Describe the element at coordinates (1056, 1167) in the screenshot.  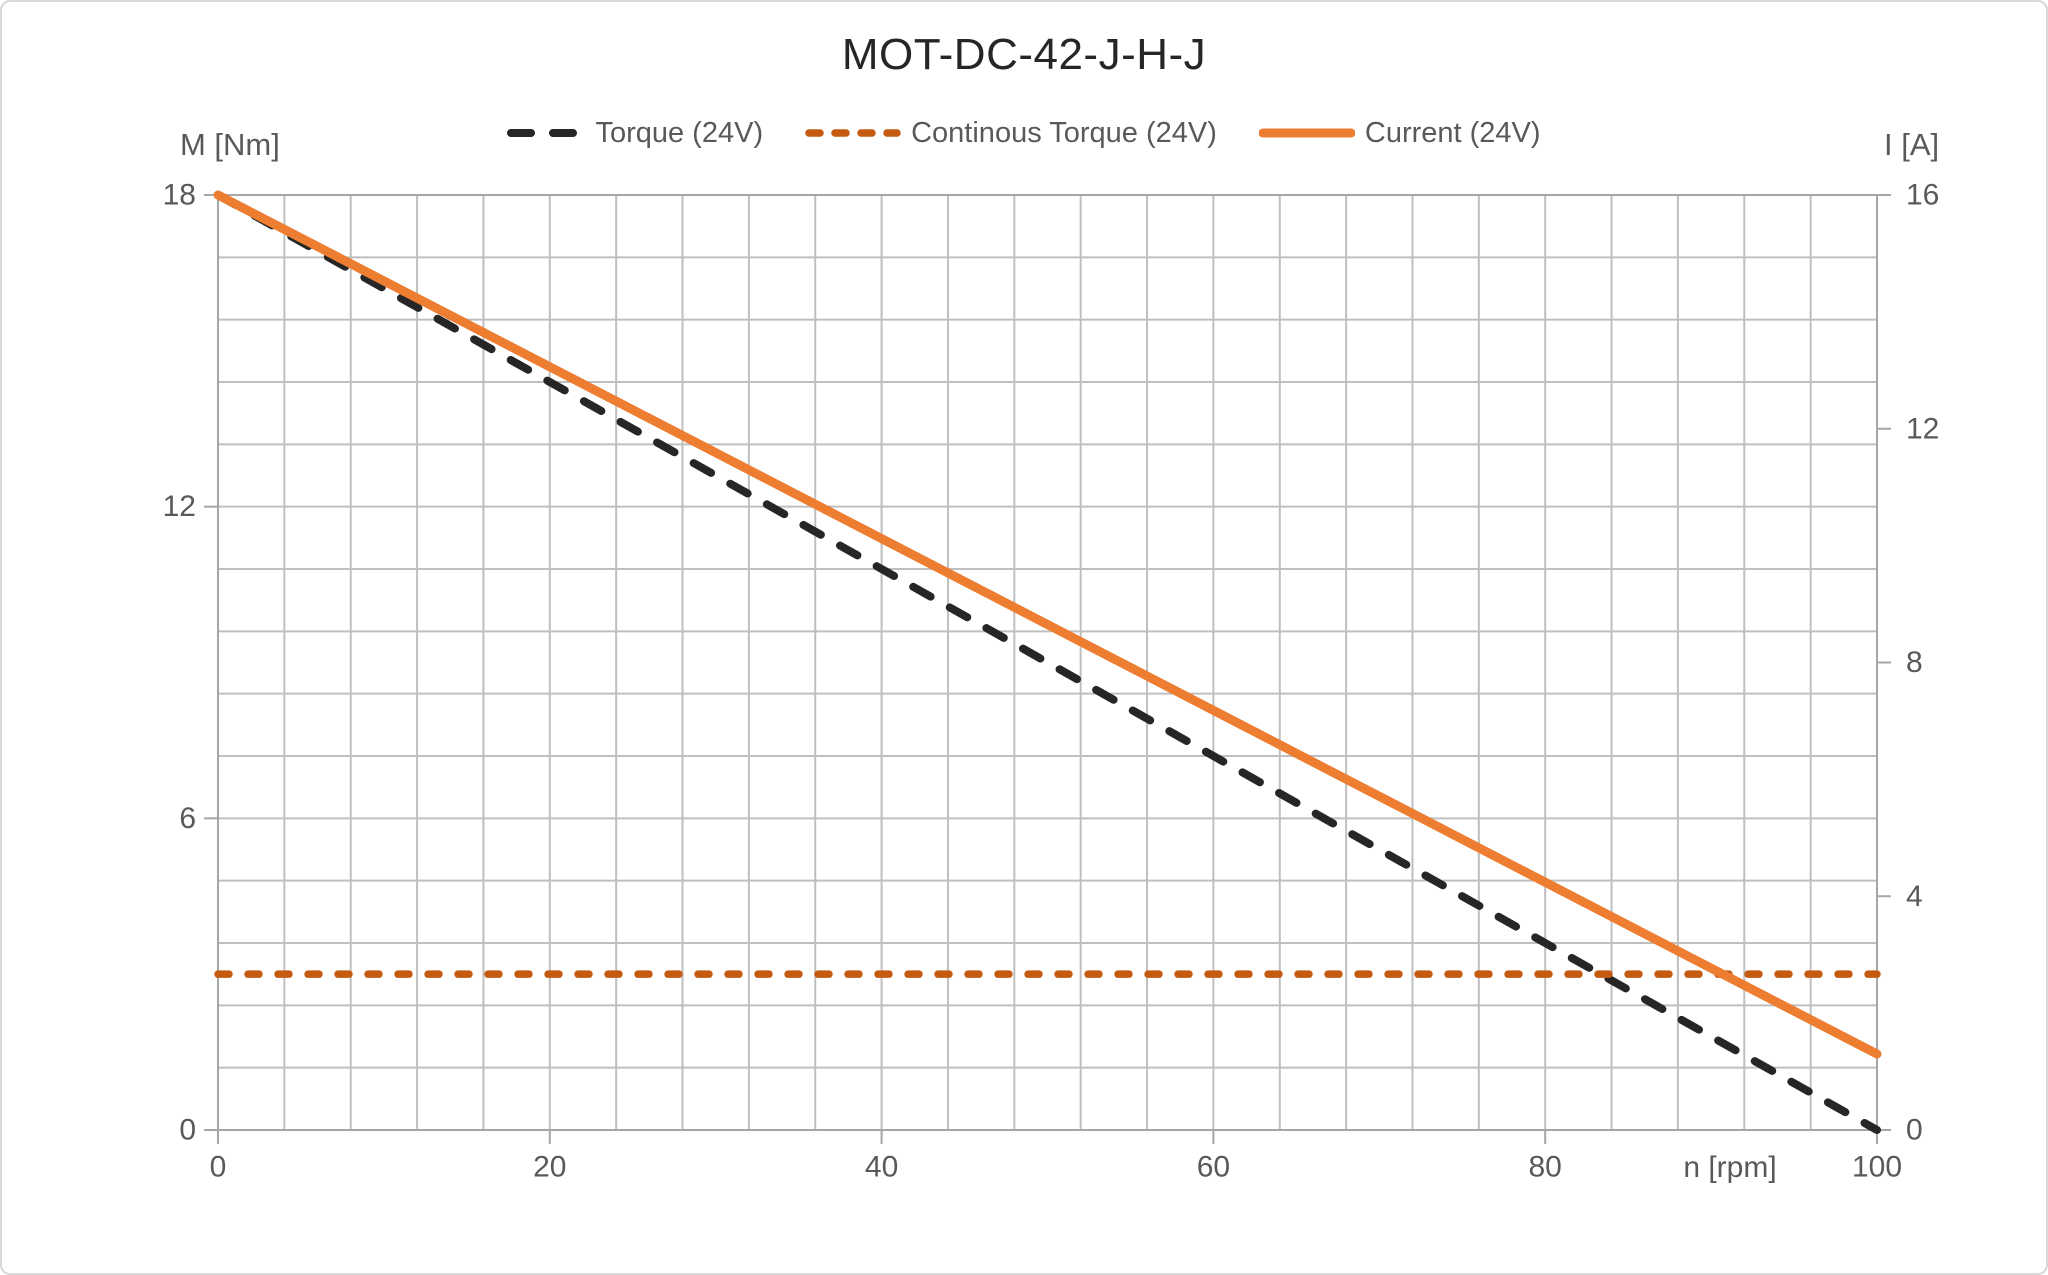
I see `x-tick-labels: 0 20 40 60 80 100` at that location.